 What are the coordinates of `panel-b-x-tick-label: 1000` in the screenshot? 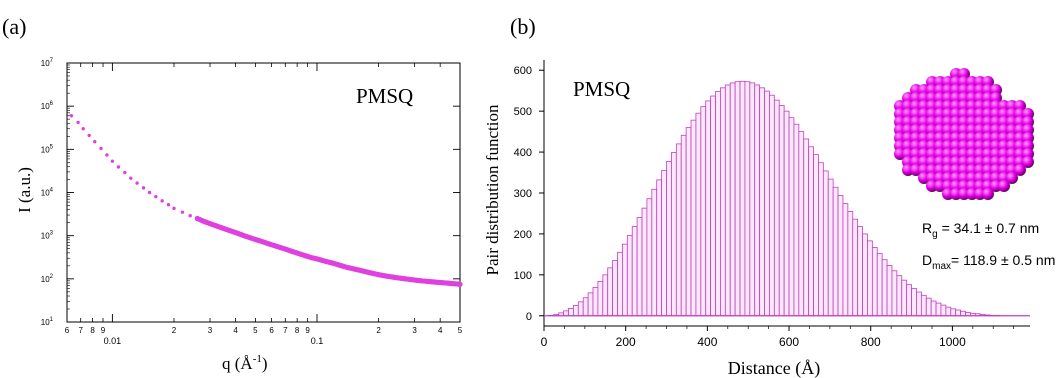 It's located at (952, 342).